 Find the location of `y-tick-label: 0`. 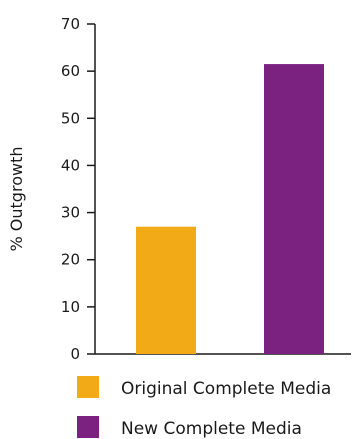

y-tick-label: 0 is located at coordinates (75, 354).